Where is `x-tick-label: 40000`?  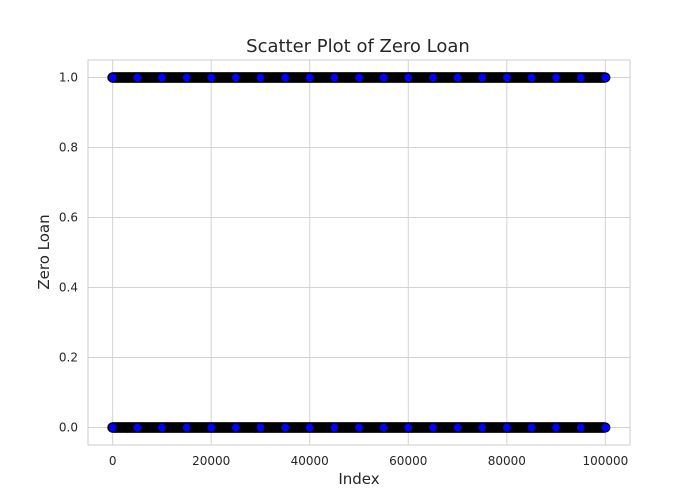 x-tick-label: 40000 is located at coordinates (310, 461).